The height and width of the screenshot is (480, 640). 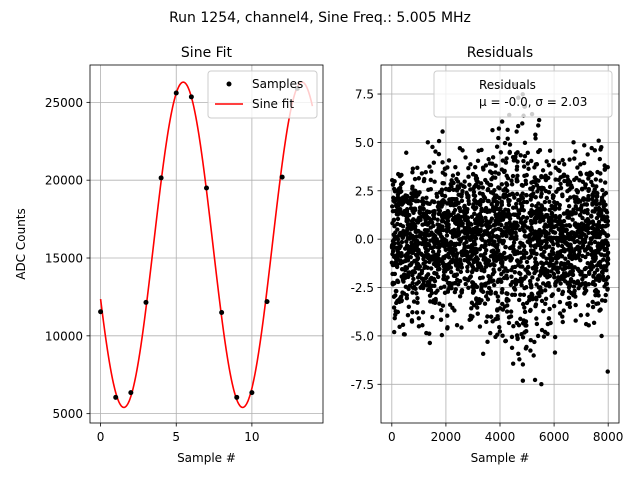 What do you see at coordinates (366, 240) in the screenshot?
I see `residuals-y-ticks: -7.5 -5.0 -2.5 0.0 2.5 5.0 7.5` at bounding box center [366, 240].